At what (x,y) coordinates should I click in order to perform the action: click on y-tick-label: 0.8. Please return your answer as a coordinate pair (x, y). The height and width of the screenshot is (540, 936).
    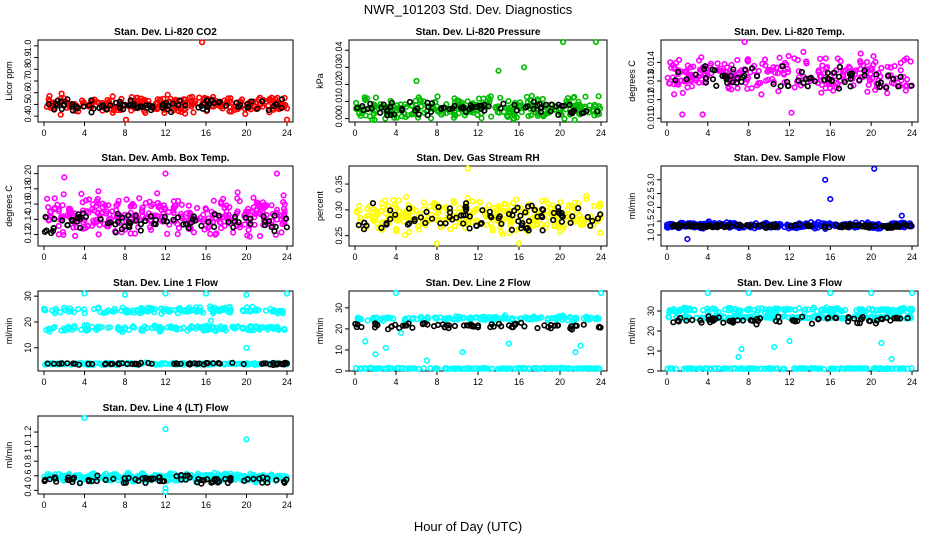
    Looking at the image, I should click on (28, 69).